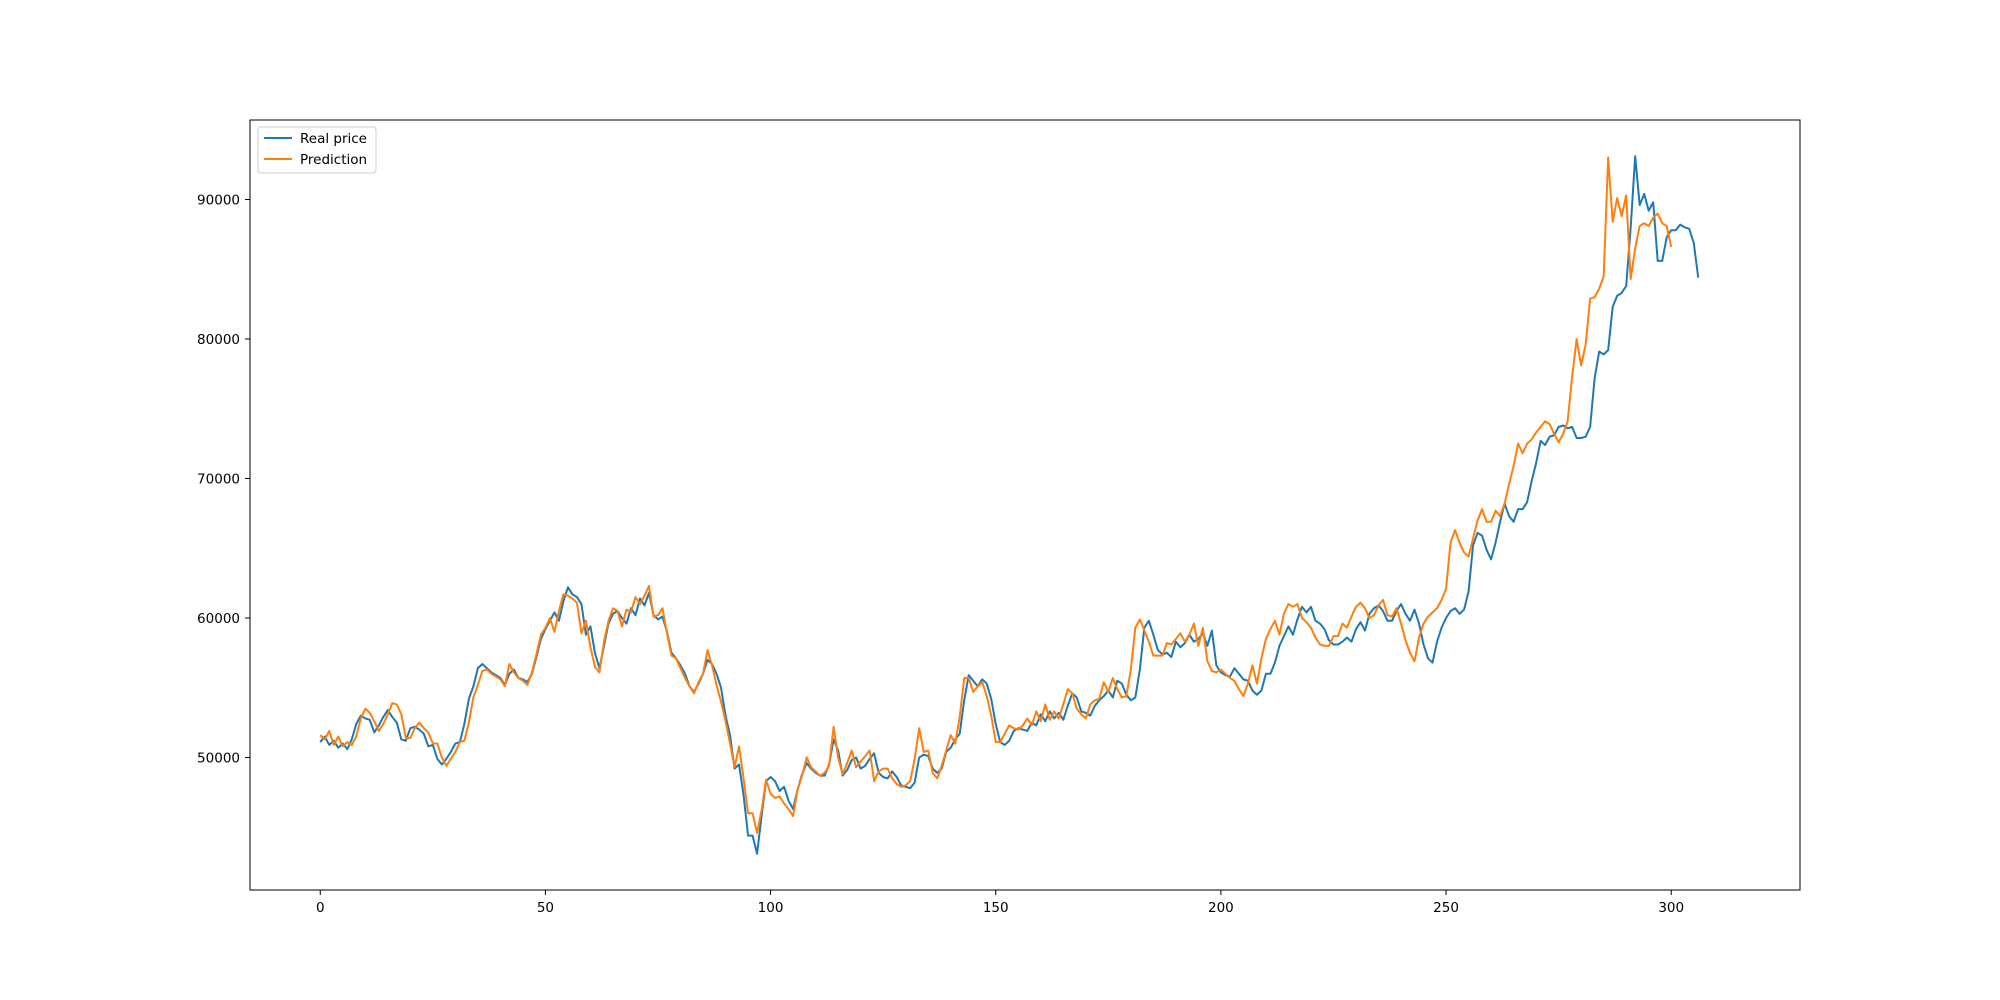 The width and height of the screenshot is (2000, 1000). Describe the element at coordinates (218, 340) in the screenshot. I see `y-tick-label: 80000` at that location.